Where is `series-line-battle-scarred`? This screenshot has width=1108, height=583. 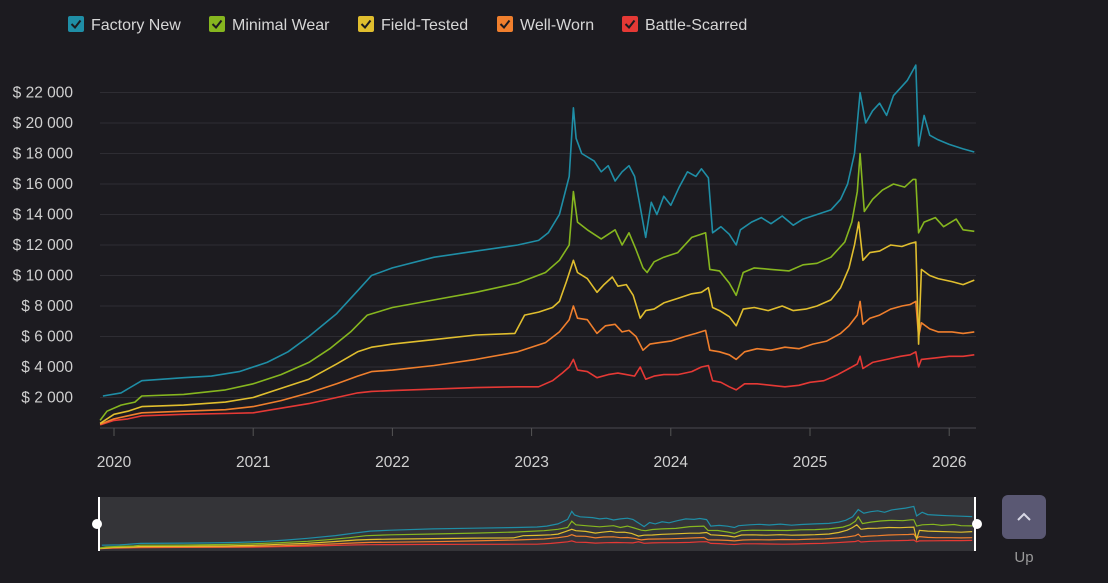
series-line-battle-scarred is located at coordinates (537, 388).